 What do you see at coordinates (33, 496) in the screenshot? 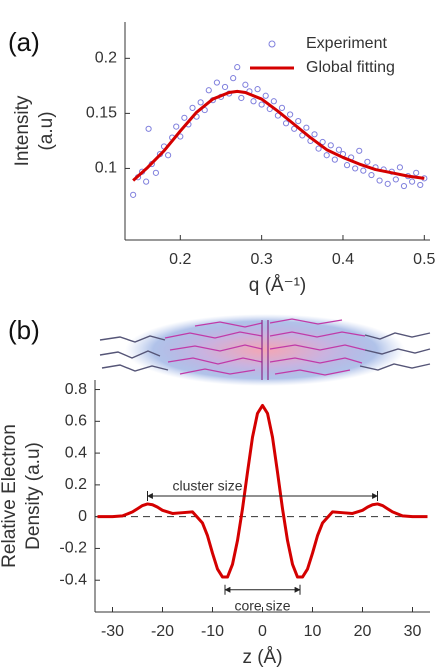
I see `y-axis-label: Density (a.u)` at bounding box center [33, 496].